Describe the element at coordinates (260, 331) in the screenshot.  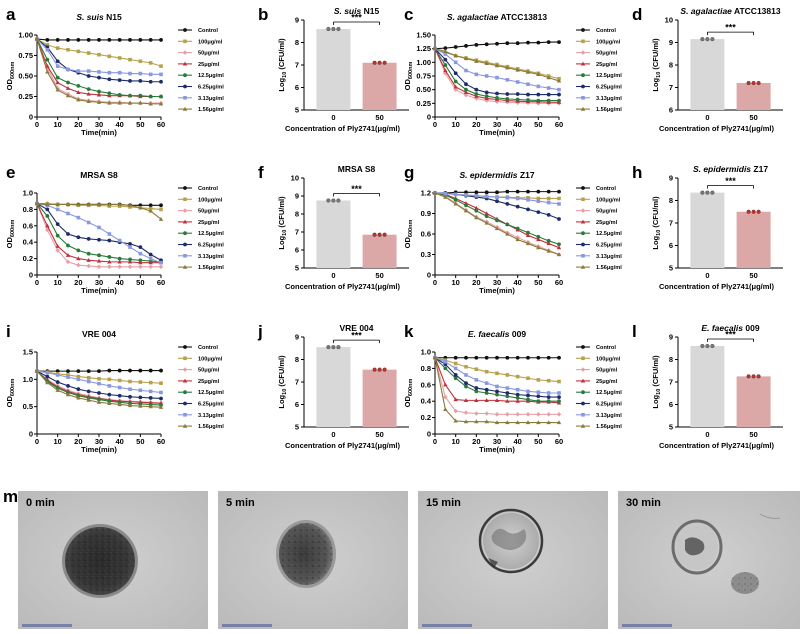
I see `panel-letter-j: j` at that location.